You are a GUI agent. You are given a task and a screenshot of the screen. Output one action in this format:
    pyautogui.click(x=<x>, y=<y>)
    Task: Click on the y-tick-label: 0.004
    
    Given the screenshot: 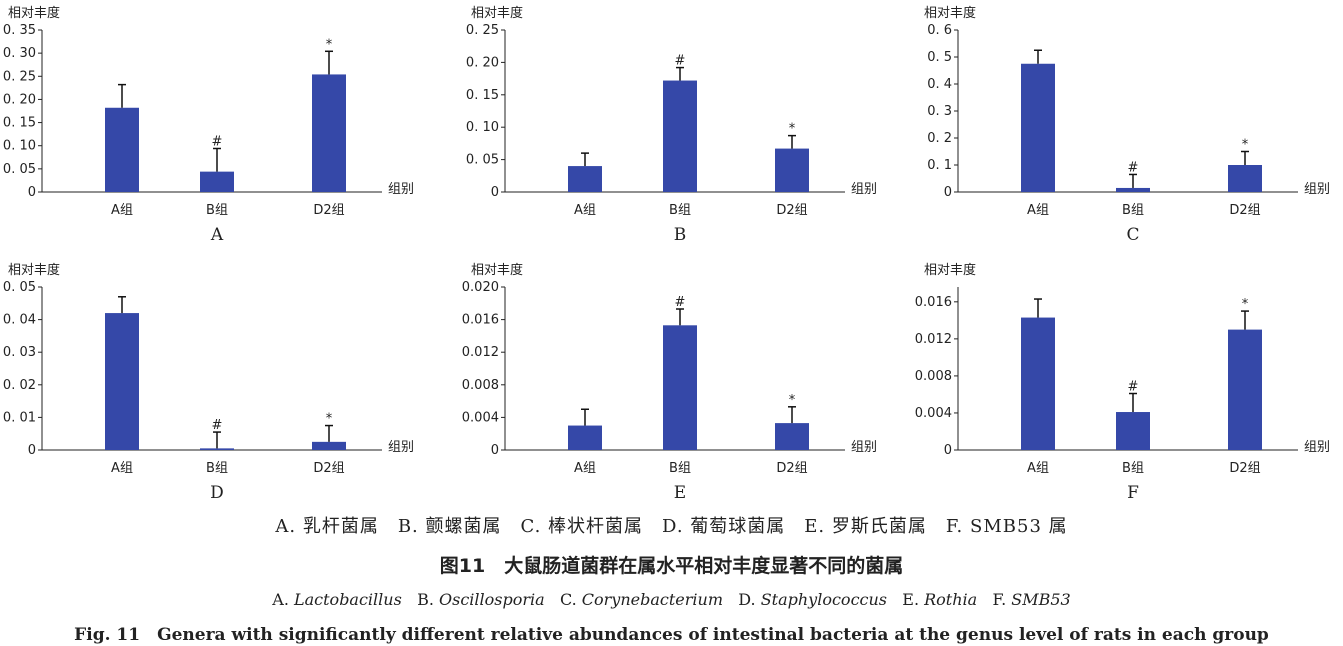 What is the action you would take?
    pyautogui.click(x=933, y=413)
    